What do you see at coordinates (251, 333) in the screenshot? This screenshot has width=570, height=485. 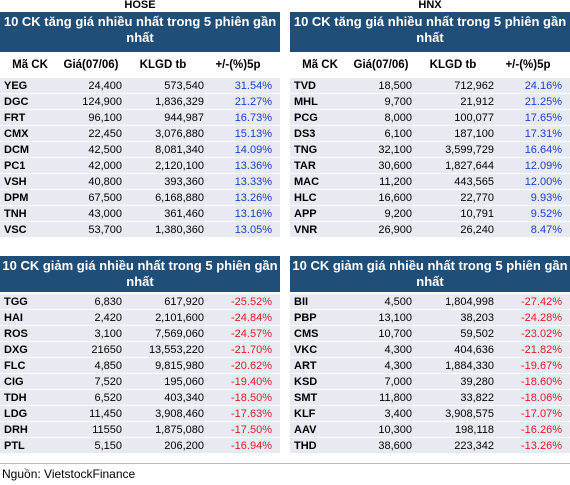 I see `change-cell: -24.57%` at bounding box center [251, 333].